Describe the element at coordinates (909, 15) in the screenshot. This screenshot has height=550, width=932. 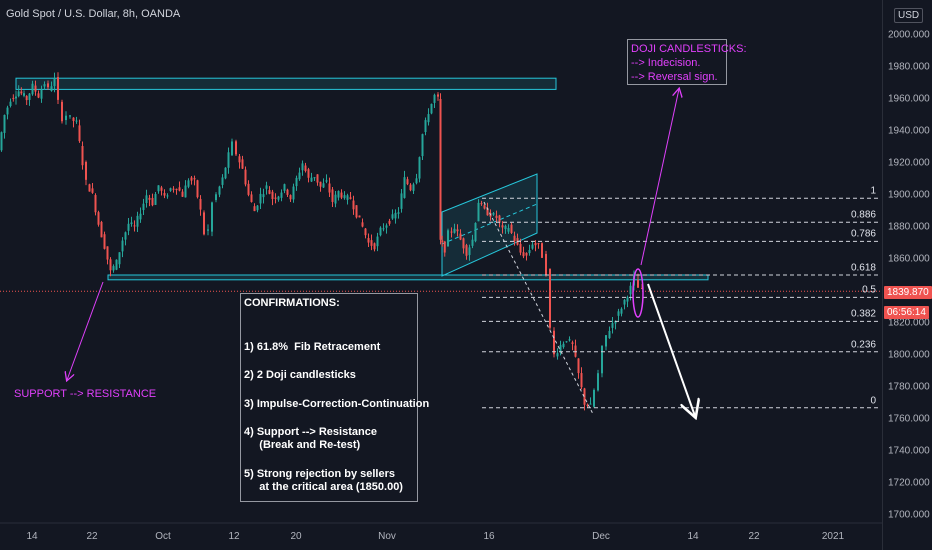
I see `currency-label: USD` at that location.